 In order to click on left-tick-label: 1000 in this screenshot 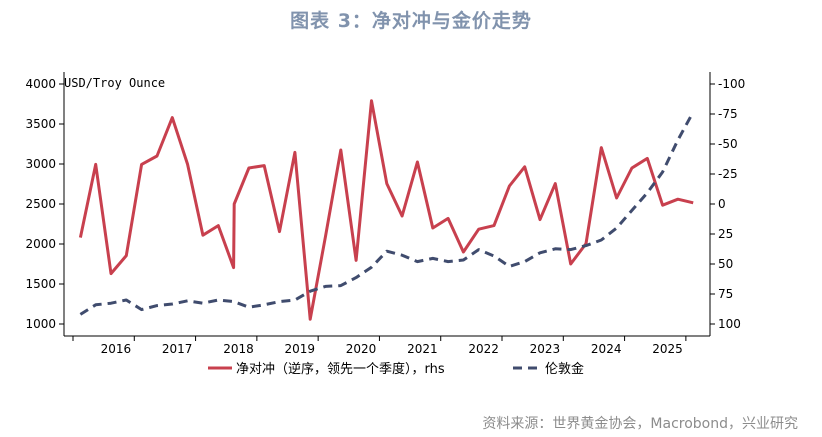, I will do `click(40, 324)`.